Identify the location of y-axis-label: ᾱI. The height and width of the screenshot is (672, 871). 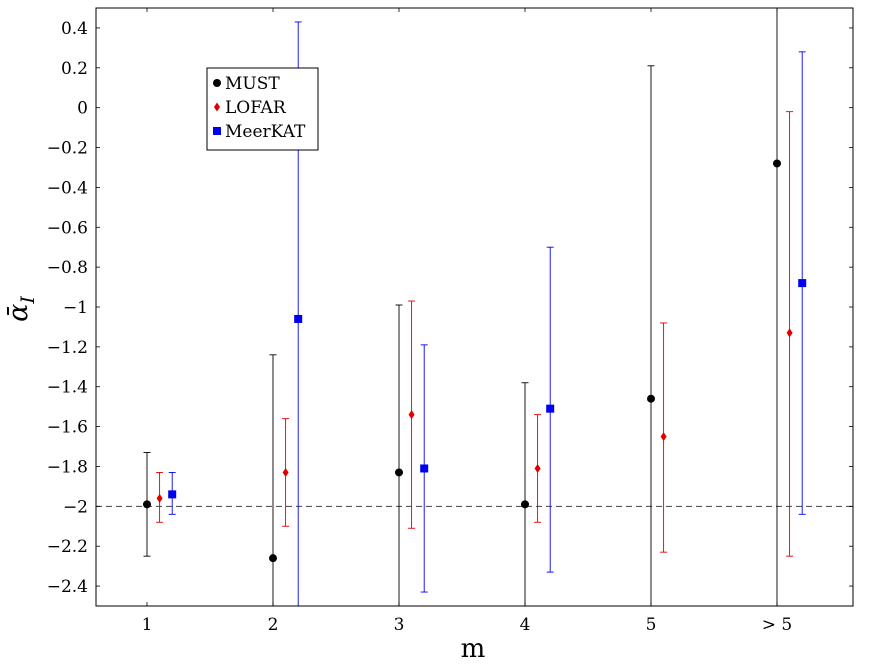
(21, 309).